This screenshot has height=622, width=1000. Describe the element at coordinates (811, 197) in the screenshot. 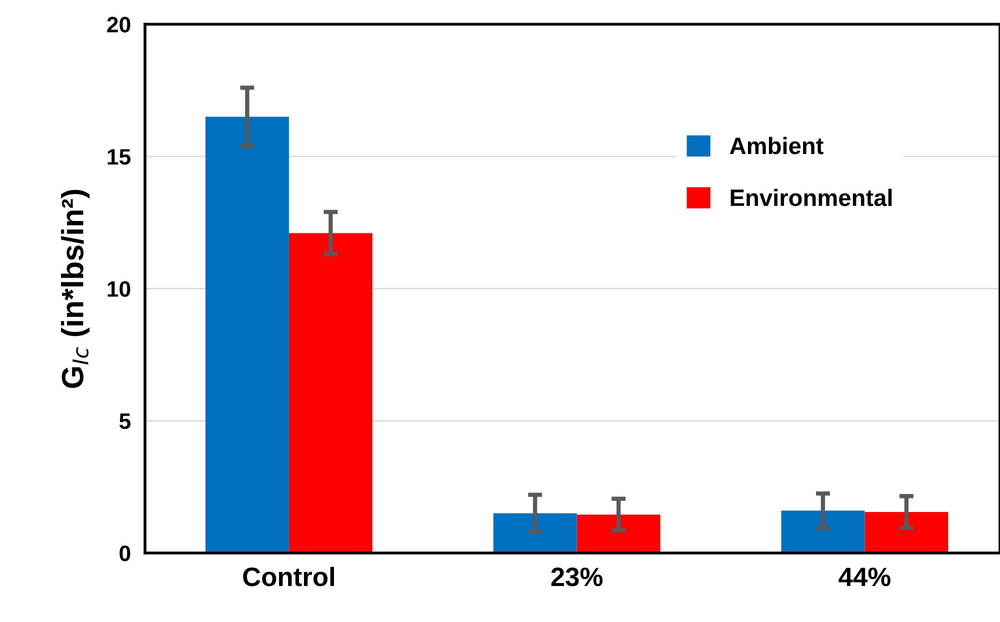

I see `legend-label: Environmental` at that location.